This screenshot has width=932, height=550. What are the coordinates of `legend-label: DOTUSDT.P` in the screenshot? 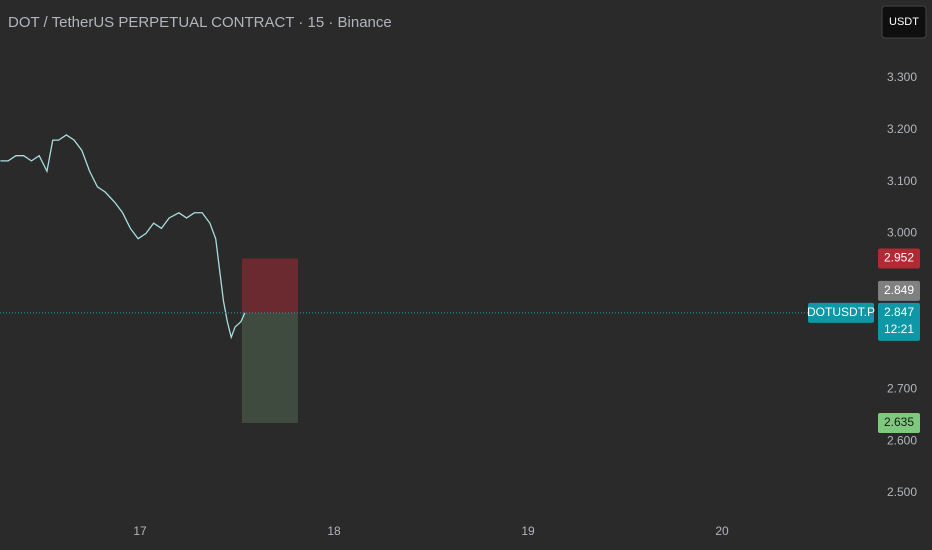 It's located at (841, 312).